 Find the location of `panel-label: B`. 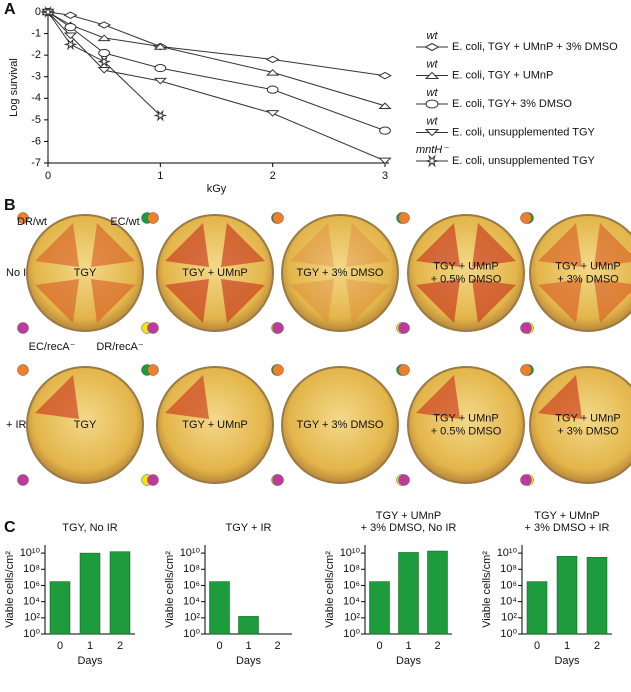

panel-label: B is located at coordinates (10, 205).